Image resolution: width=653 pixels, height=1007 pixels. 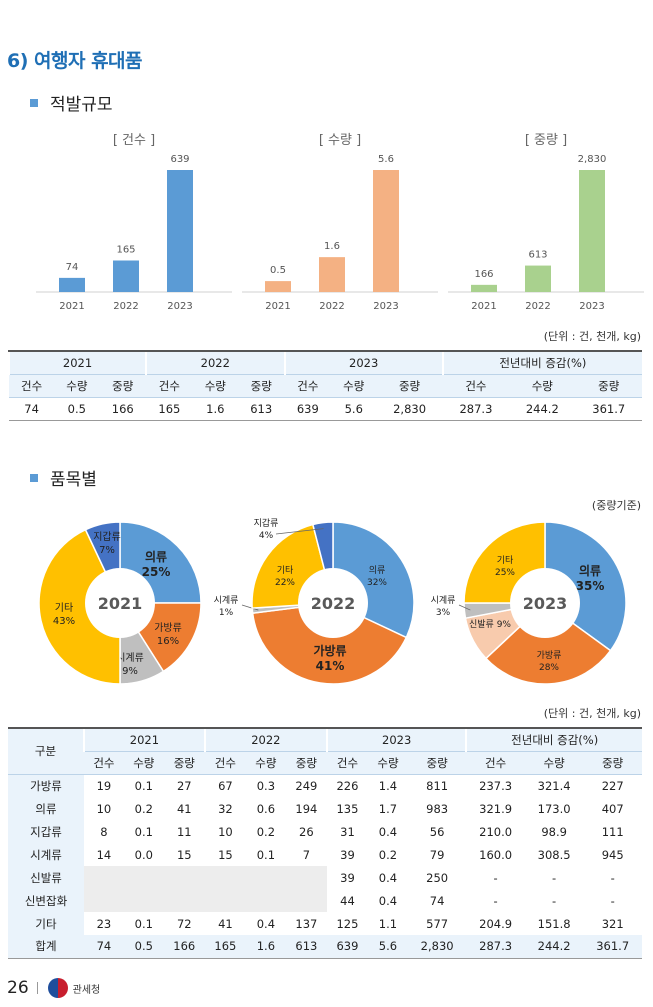 I want to click on table-cell: 1.1, so click(x=388, y=923).